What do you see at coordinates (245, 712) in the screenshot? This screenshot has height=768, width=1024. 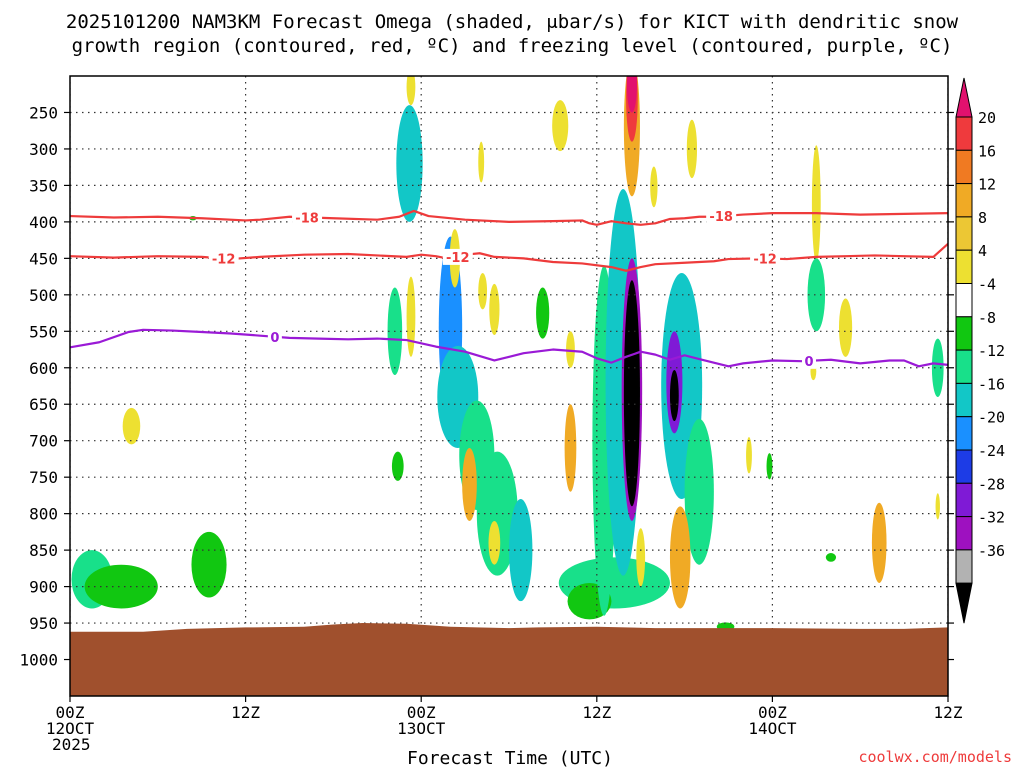 I see `x-tick-label-12-1: 12Z` at bounding box center [245, 712].